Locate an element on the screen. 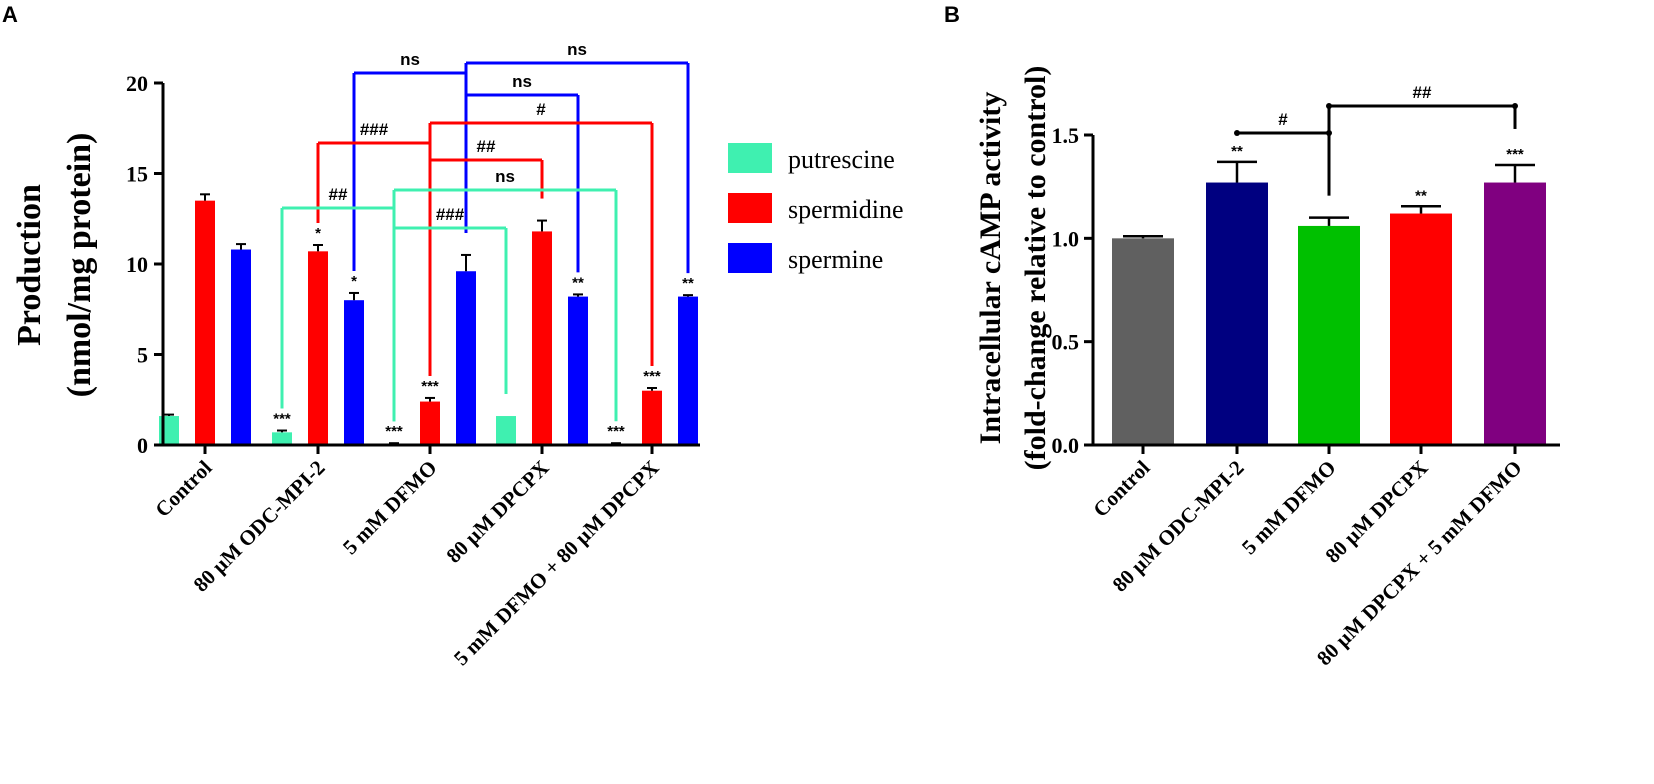 The width and height of the screenshot is (1654, 784). panel-a-ytick-label-10: 10 is located at coordinates (137, 264).